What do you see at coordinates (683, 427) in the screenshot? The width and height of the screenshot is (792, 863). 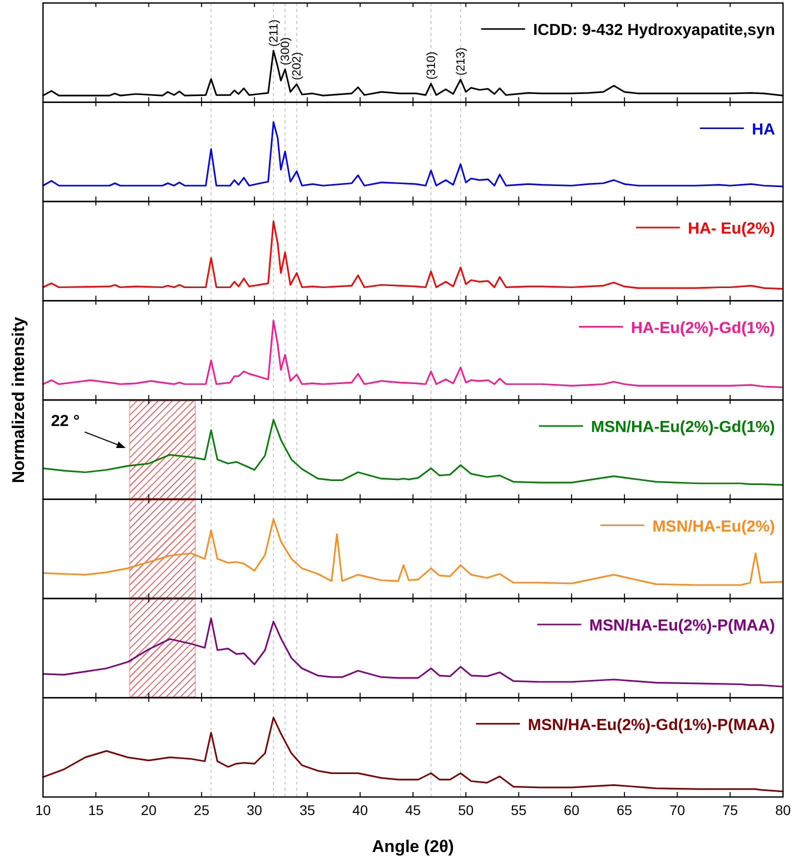 I see `legend-label: MSN/HA-Eu(2%)-Gd(1%)` at bounding box center [683, 427].